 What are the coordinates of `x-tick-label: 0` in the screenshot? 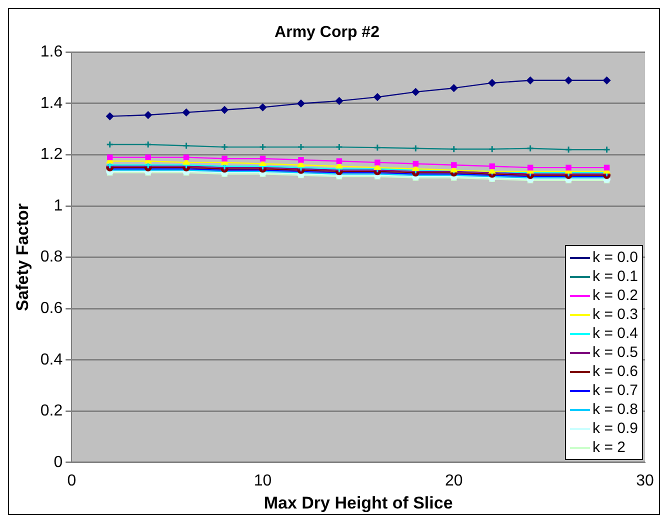 It's located at (71, 481).